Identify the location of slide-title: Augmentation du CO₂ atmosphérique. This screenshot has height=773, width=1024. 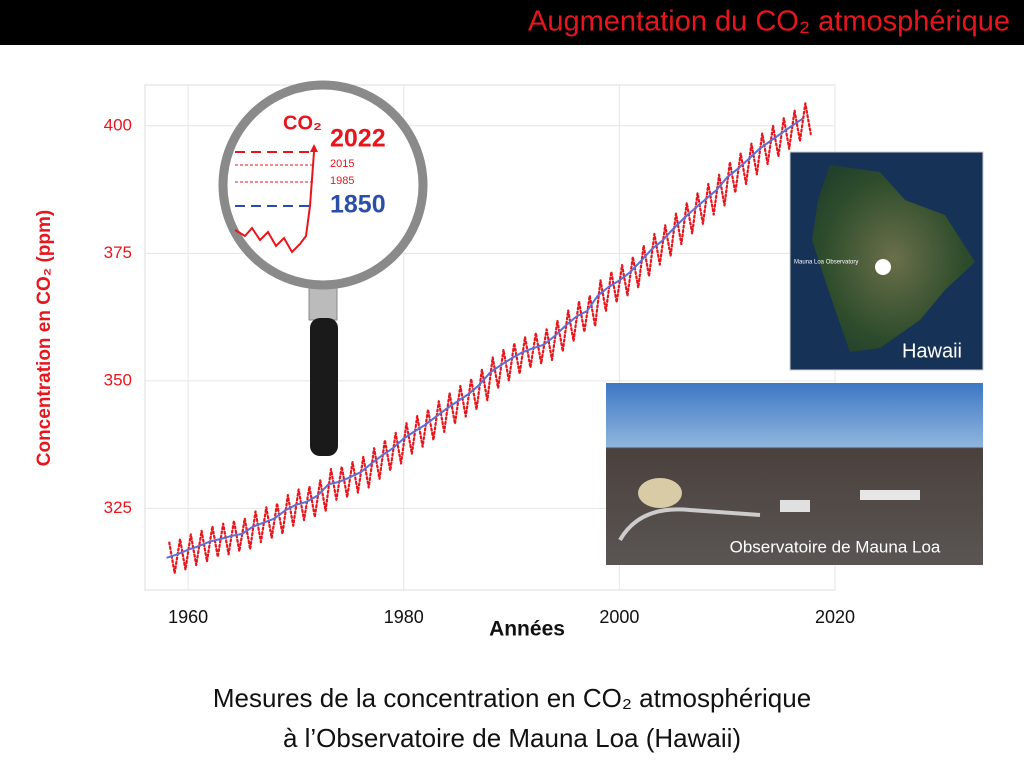
(769, 22).